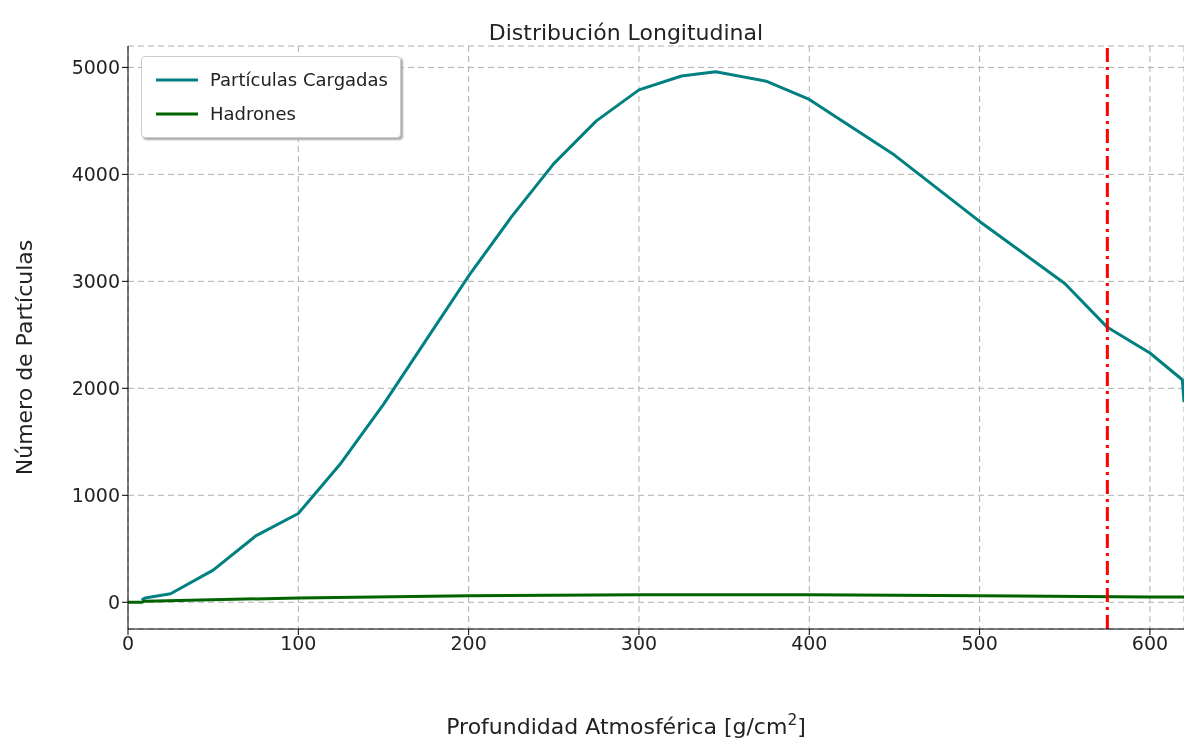 This screenshot has height=748, width=1184. Describe the element at coordinates (298, 643) in the screenshot. I see `x-tick-label: 100` at that location.